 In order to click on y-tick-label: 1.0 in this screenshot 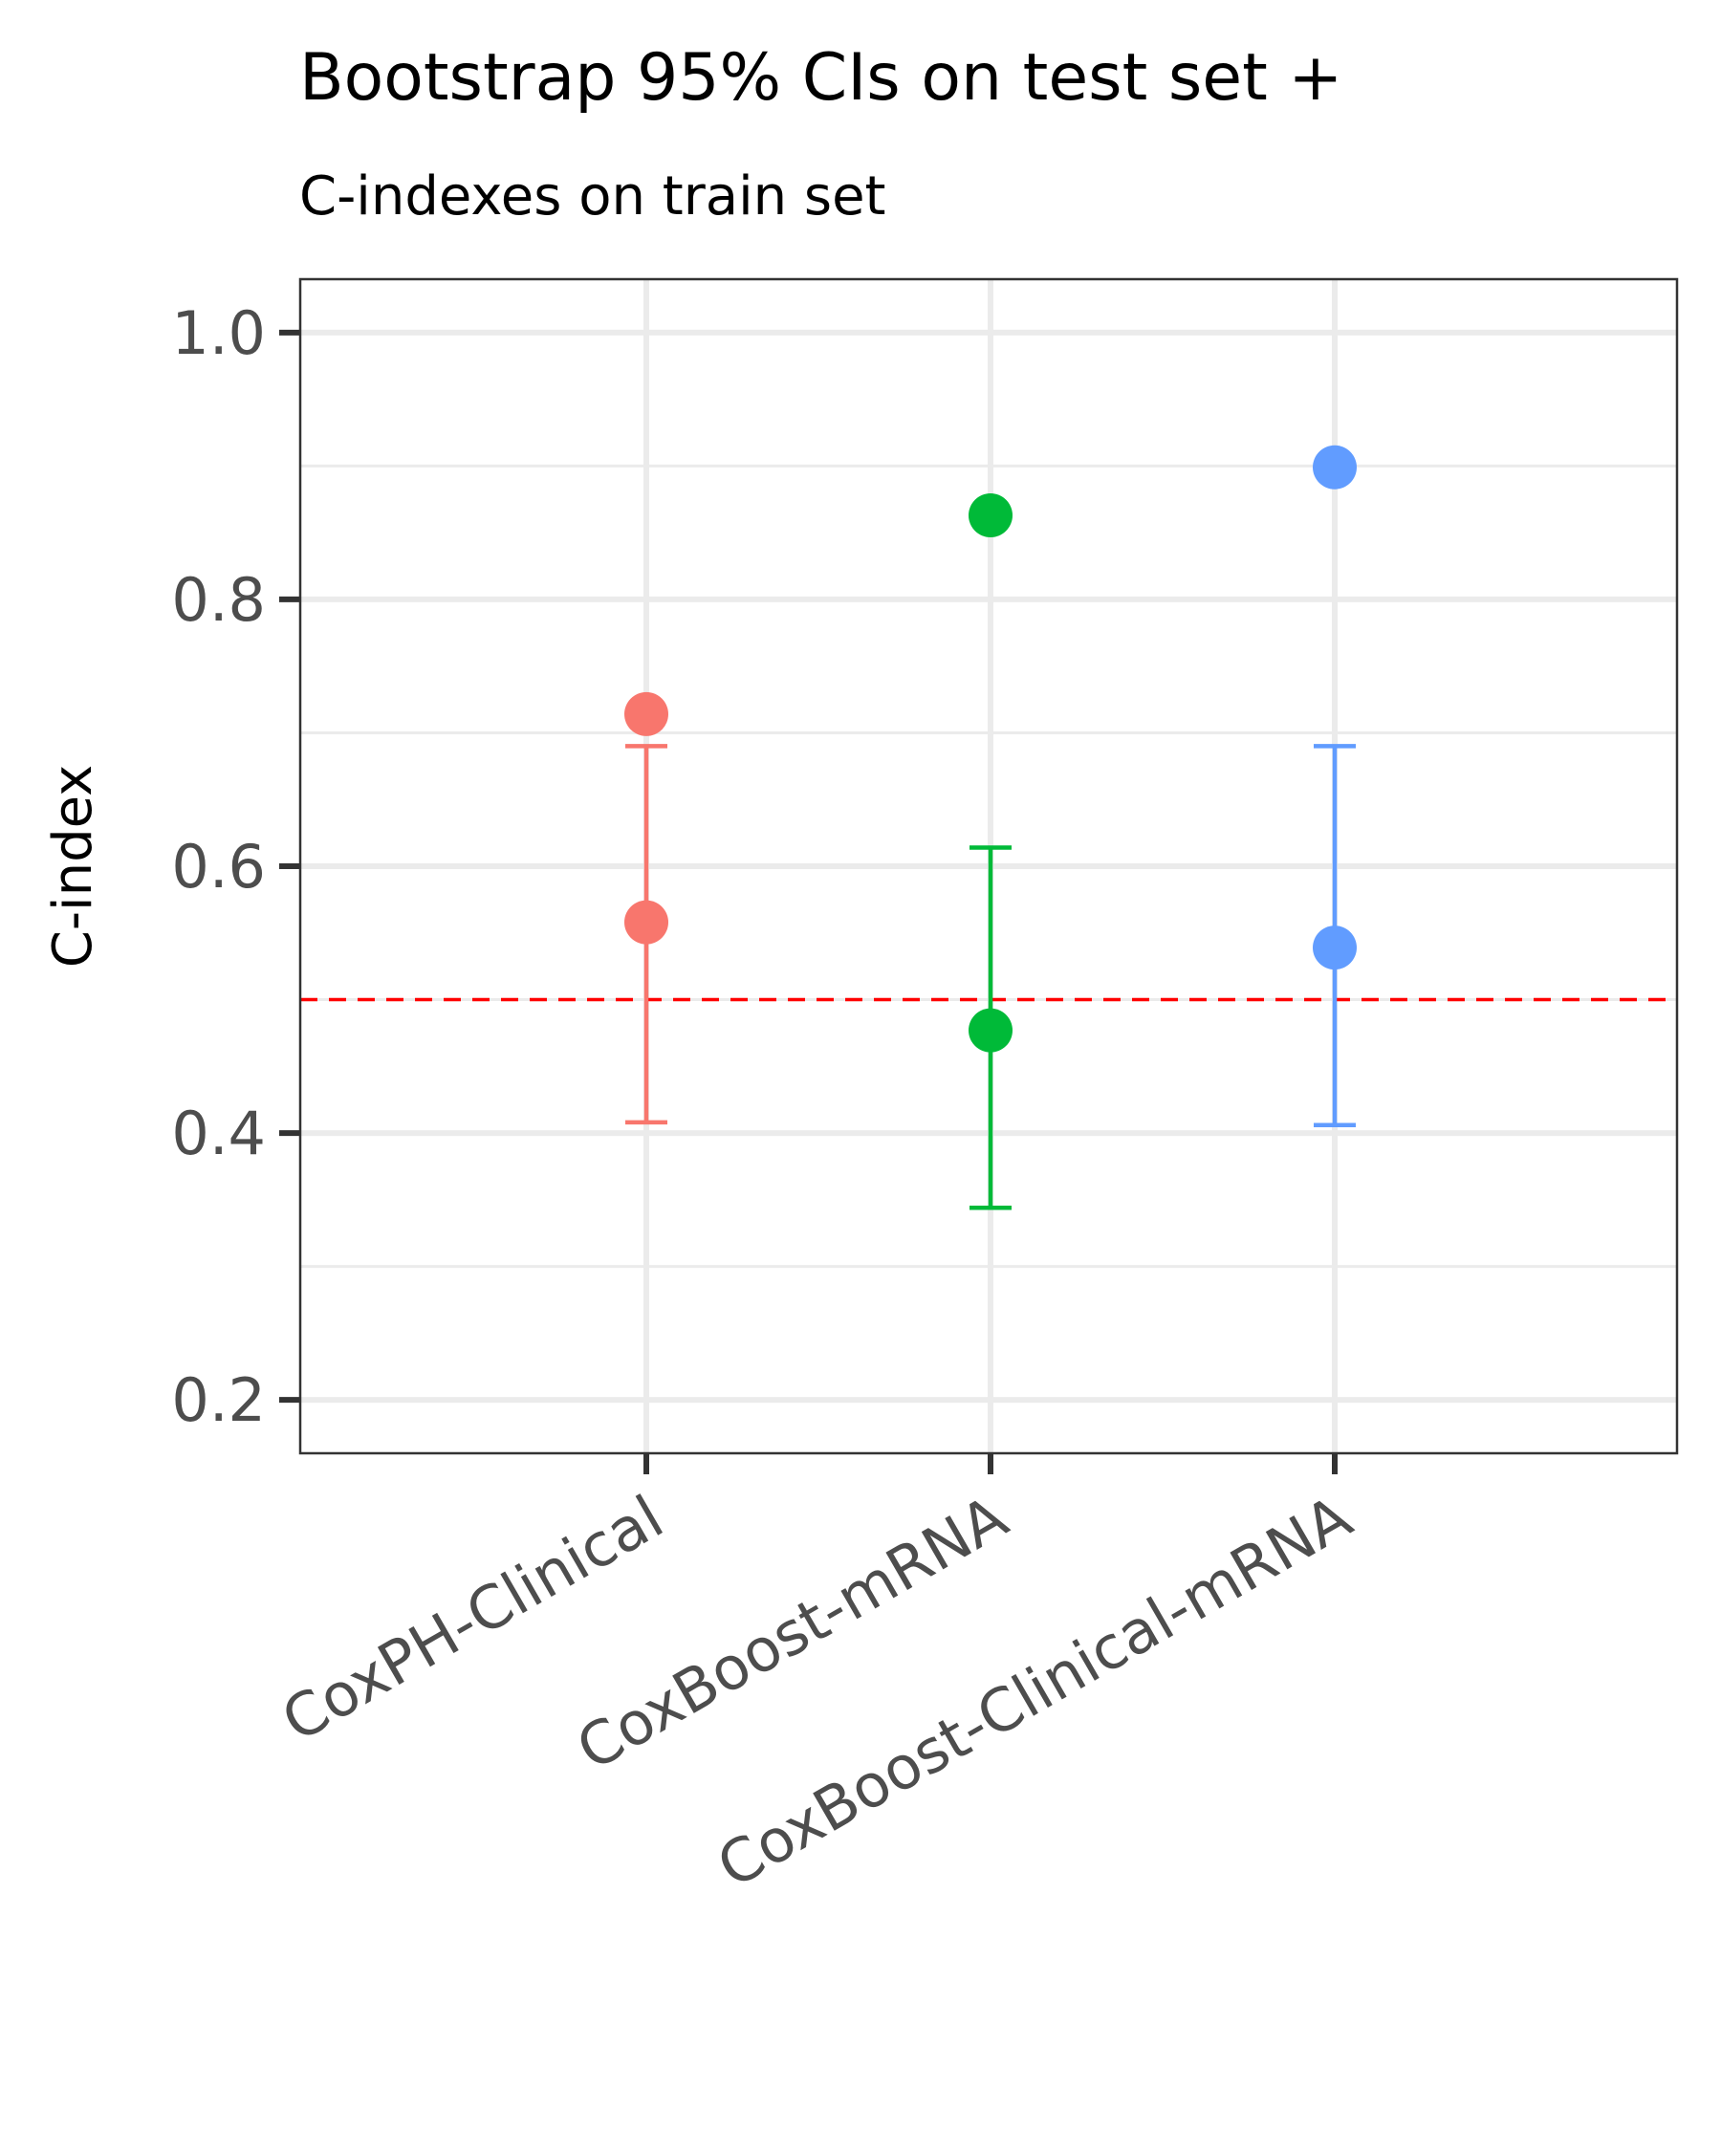, I will do `click(218, 333)`.